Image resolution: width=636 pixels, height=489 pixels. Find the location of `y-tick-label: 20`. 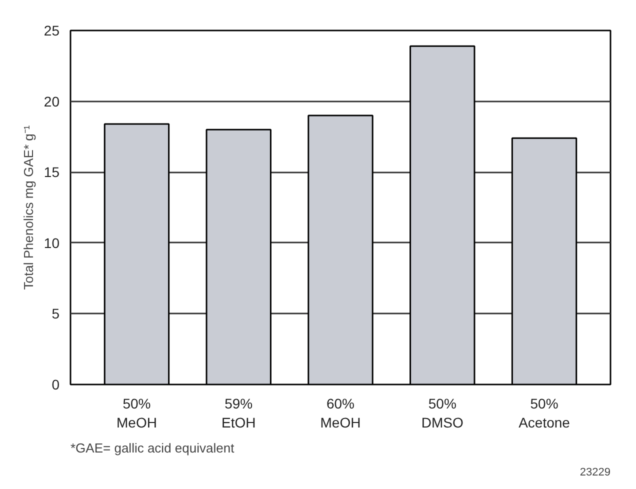

y-tick-label: 20 is located at coordinates (52, 101).